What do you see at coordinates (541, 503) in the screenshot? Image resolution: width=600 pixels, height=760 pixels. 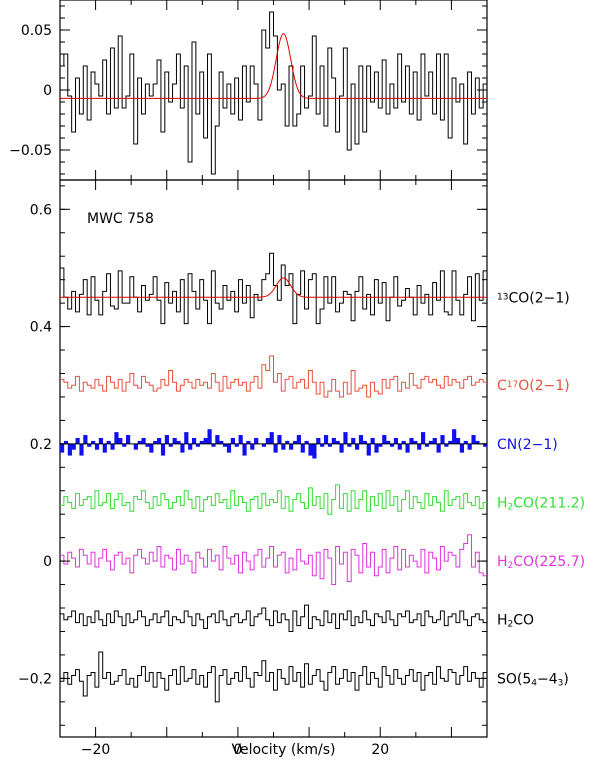 I see `series-label: H2CO(211.2)` at bounding box center [541, 503].